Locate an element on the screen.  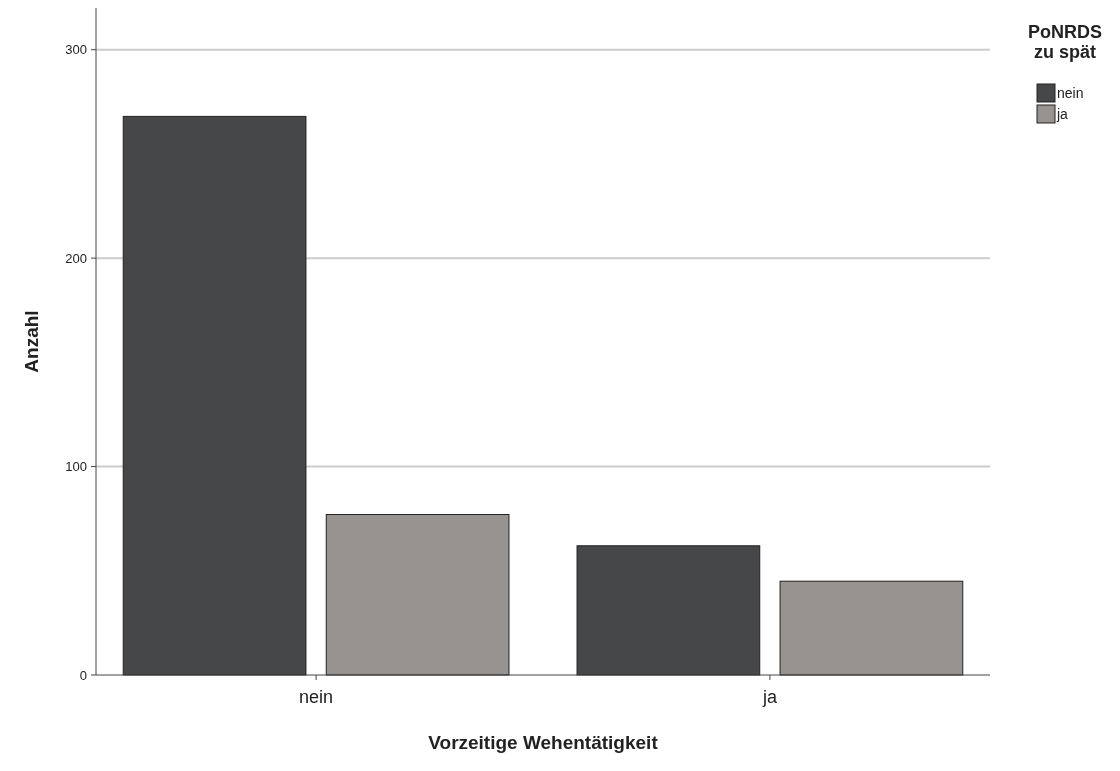
legend-title: PoNRDS zu spät is located at coordinates (1065, 42).